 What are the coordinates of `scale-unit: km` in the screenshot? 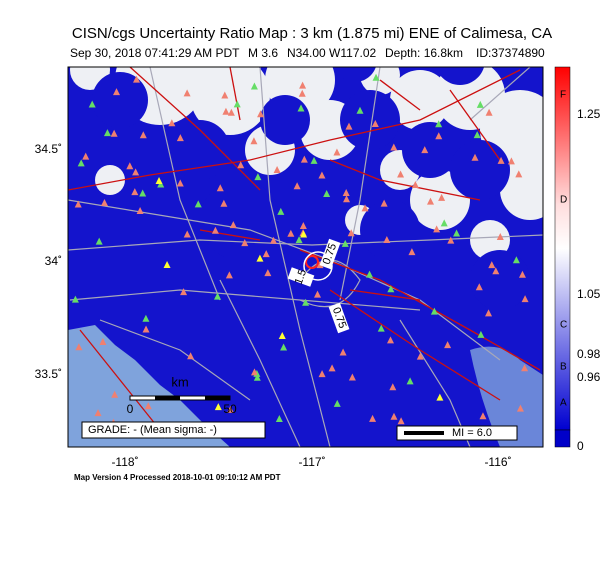 It's located at (179, 381).